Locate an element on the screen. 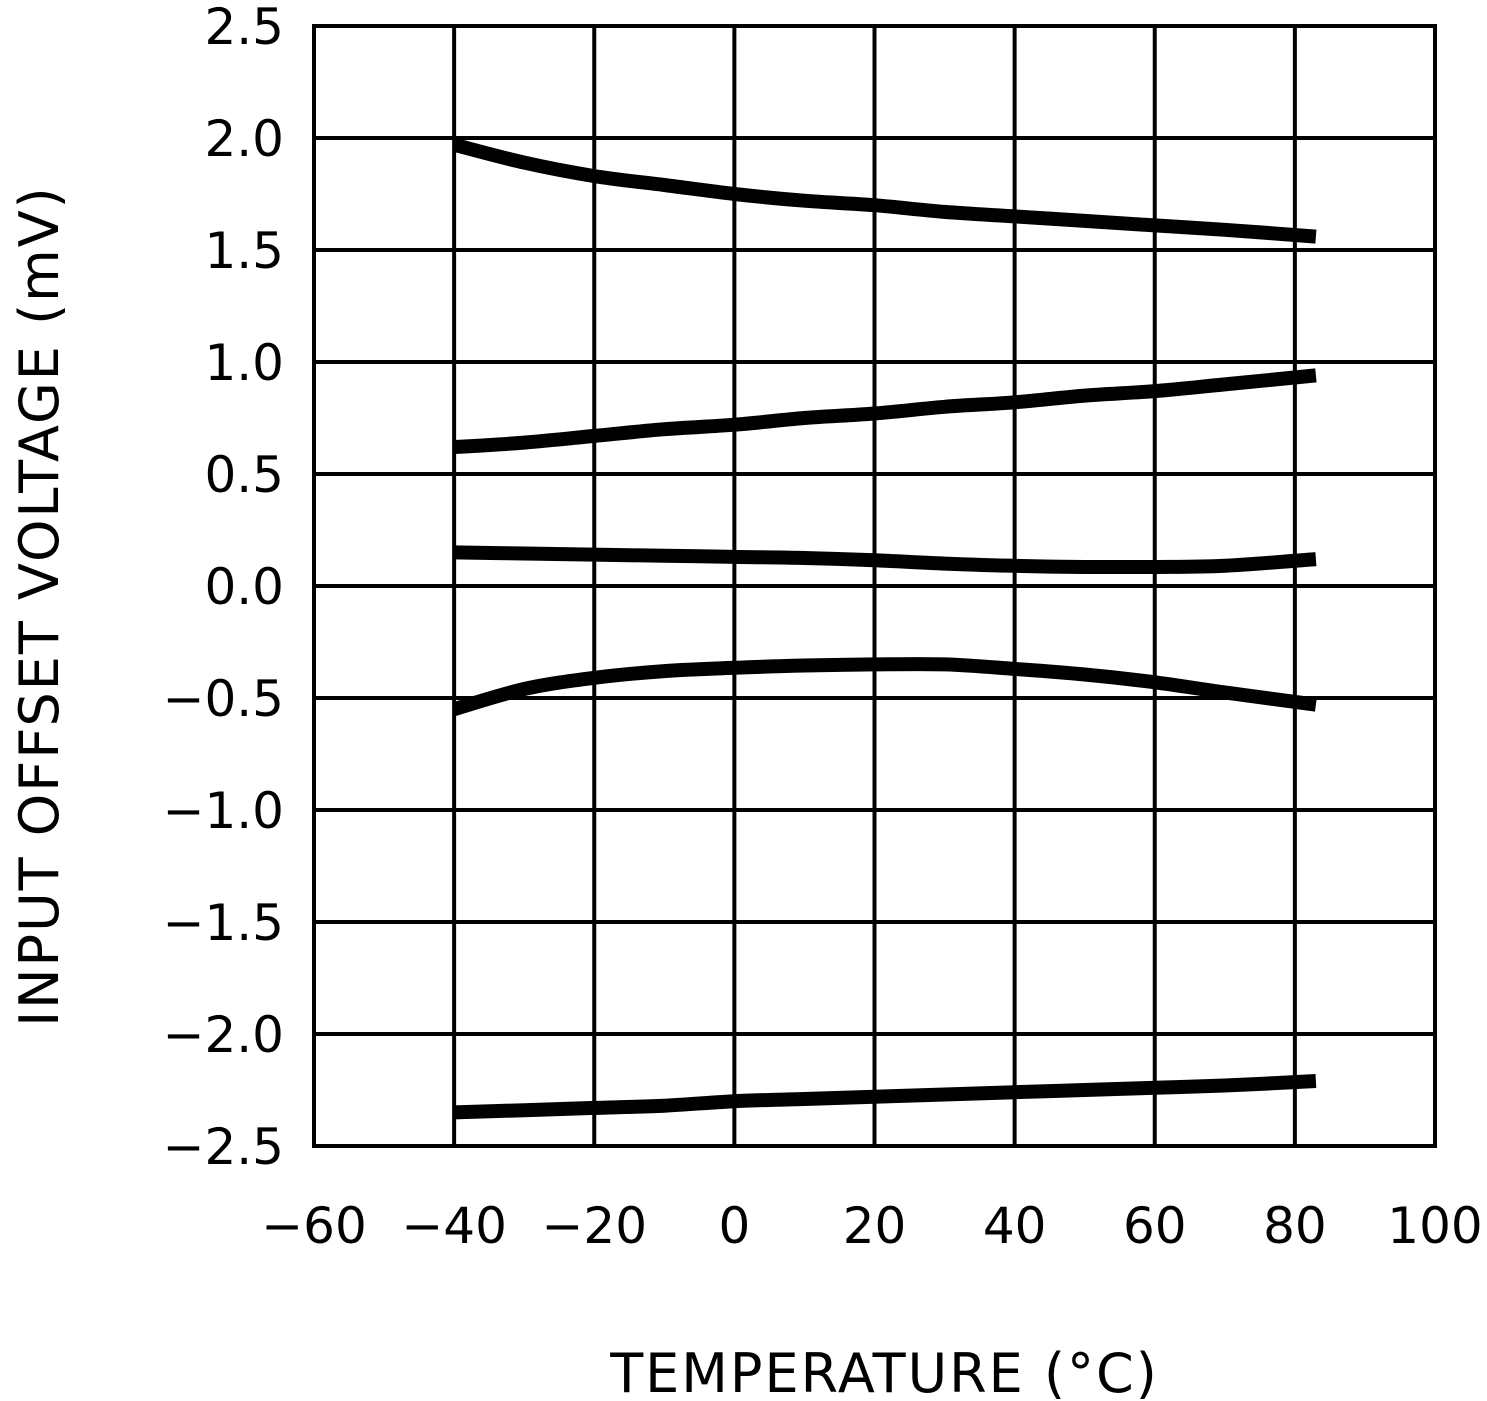  x-tick-label: −60 is located at coordinates (314, 1226).